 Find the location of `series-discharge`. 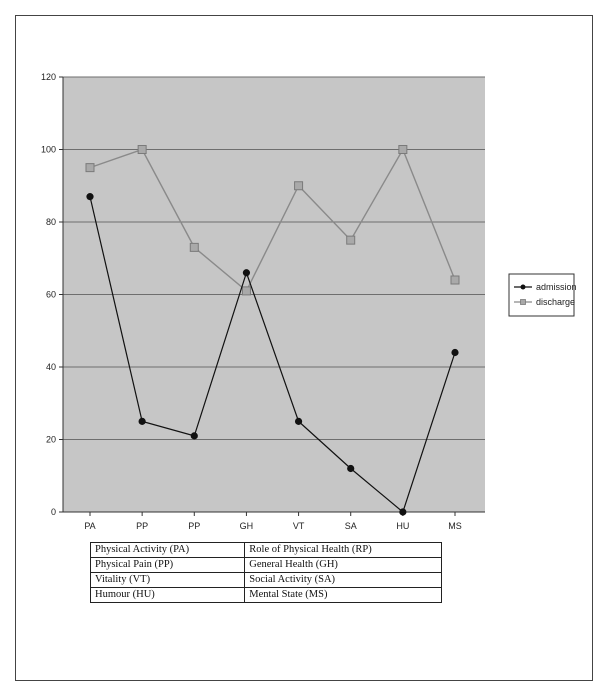

series-discharge is located at coordinates (272, 220).